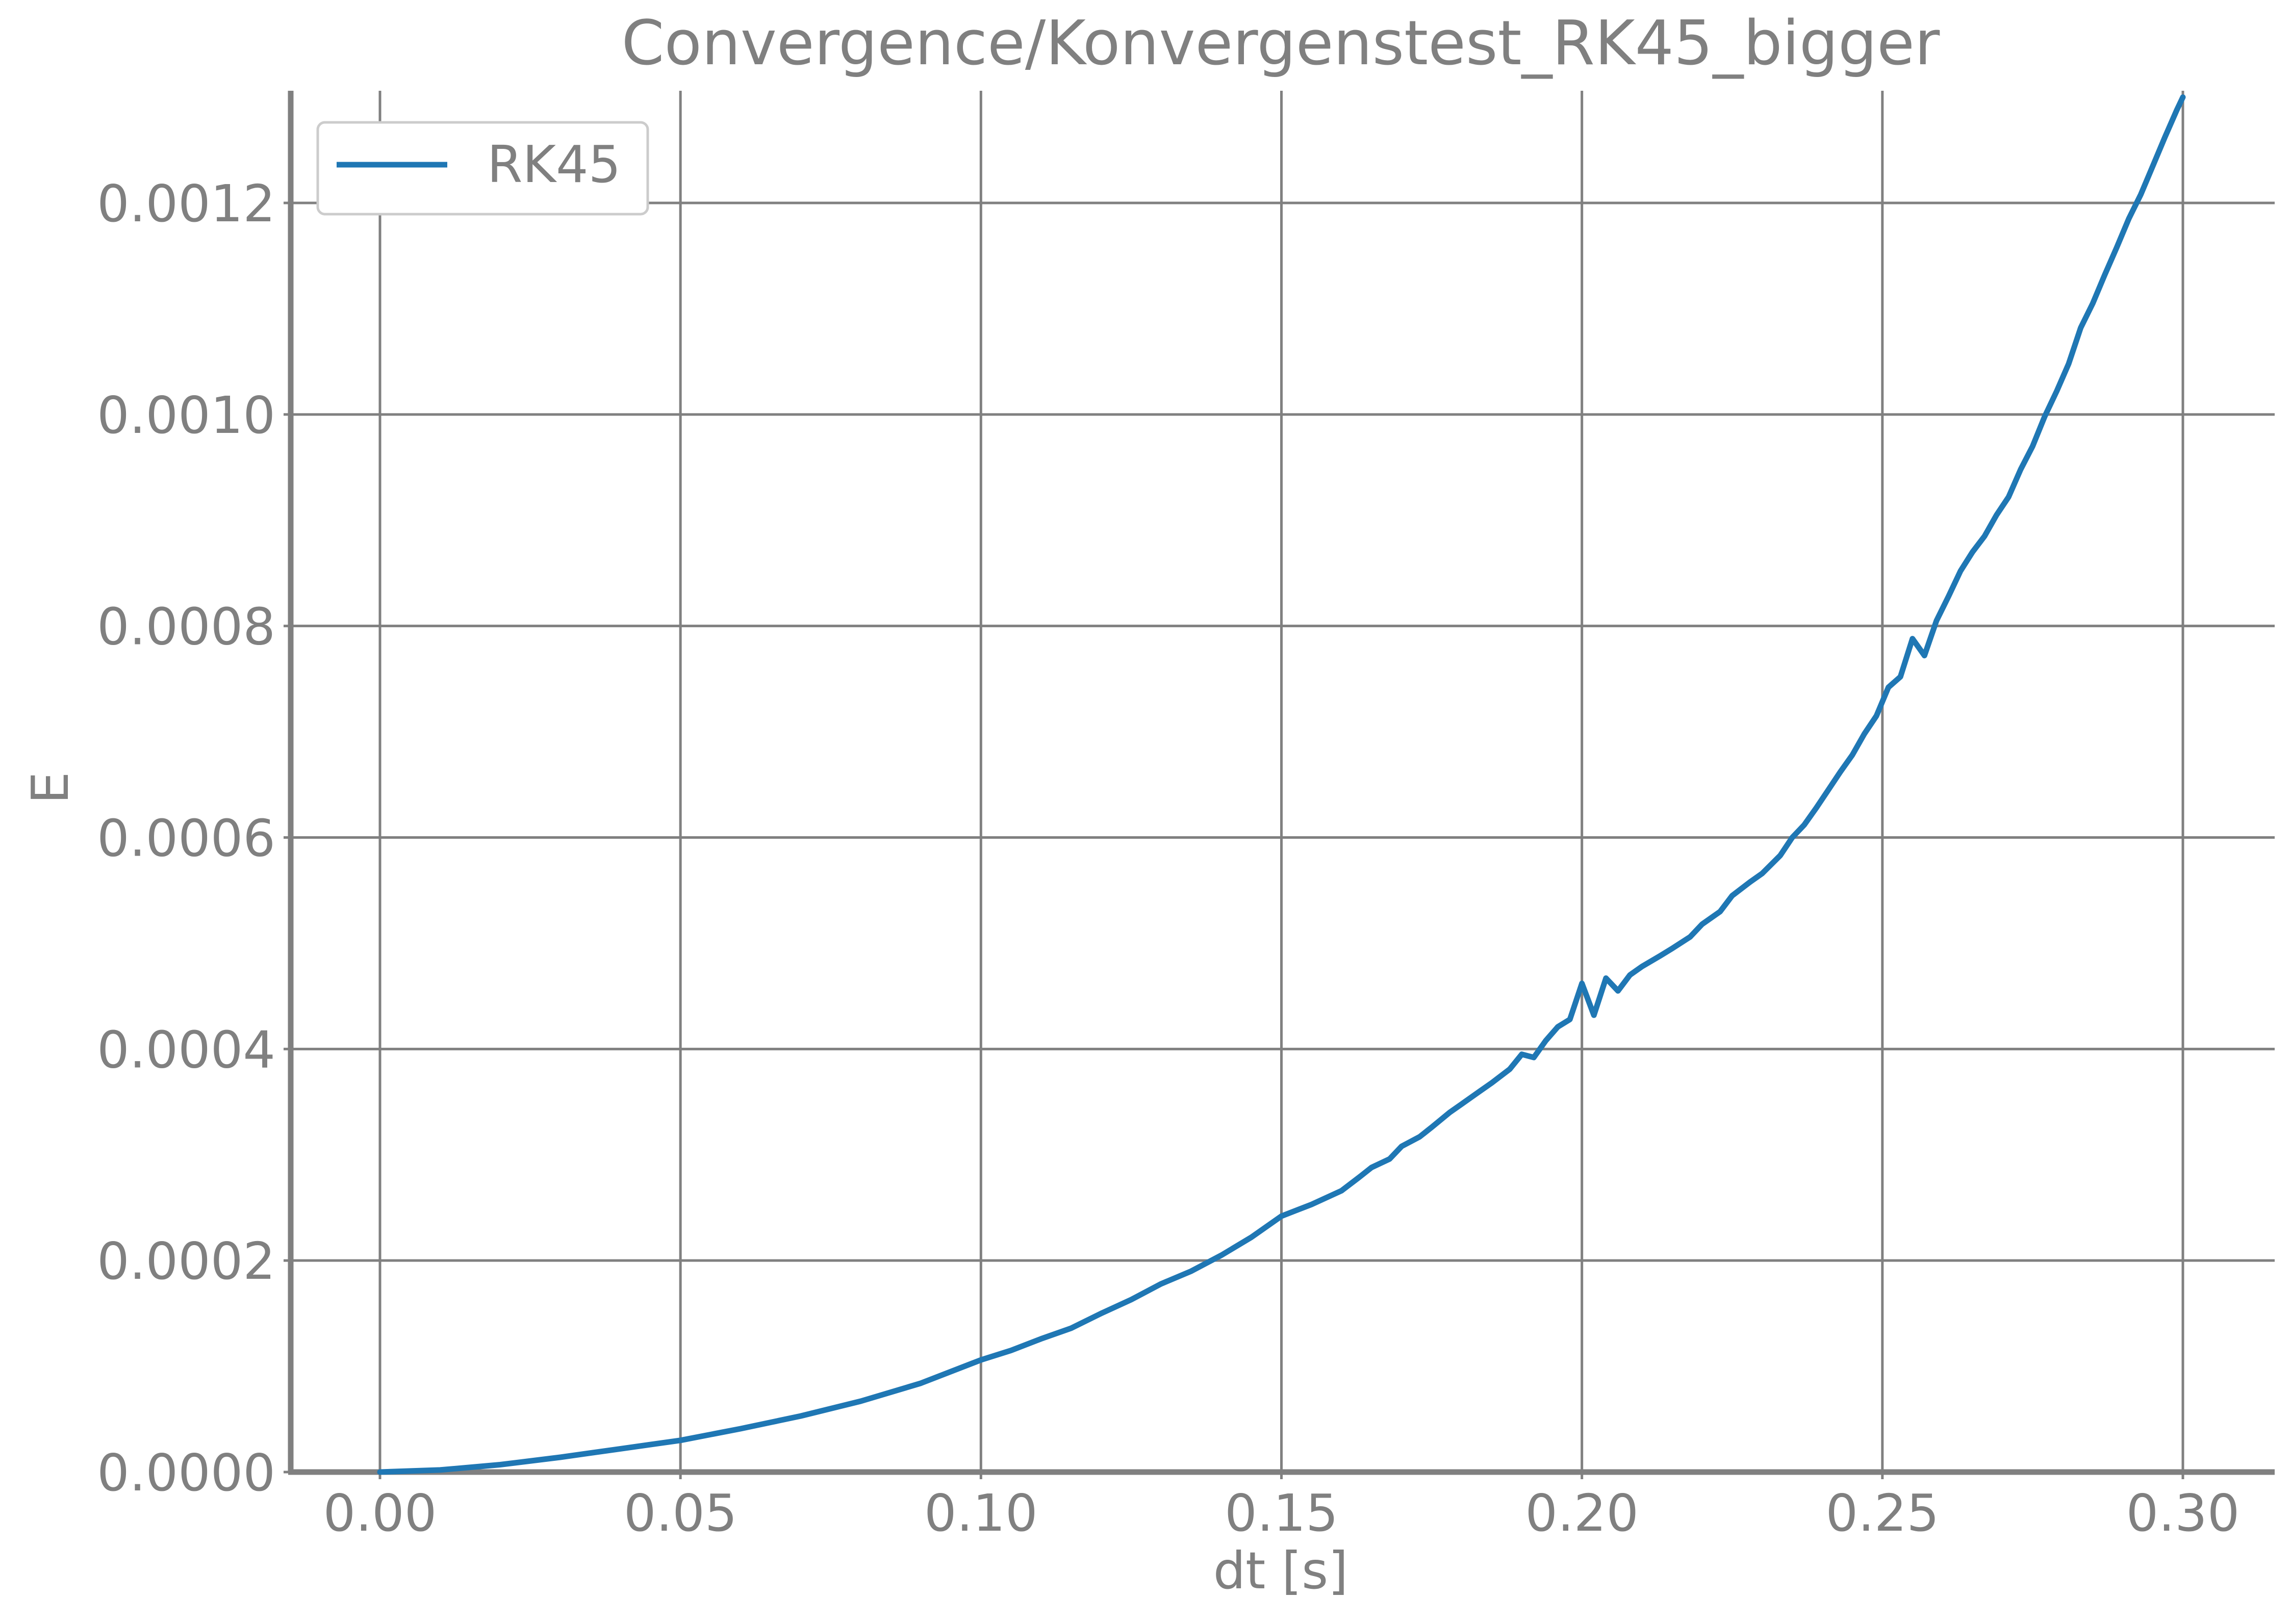 This screenshot has height=1624, width=2291. What do you see at coordinates (981, 1513) in the screenshot?
I see `x-tick-label: 0.10` at bounding box center [981, 1513].